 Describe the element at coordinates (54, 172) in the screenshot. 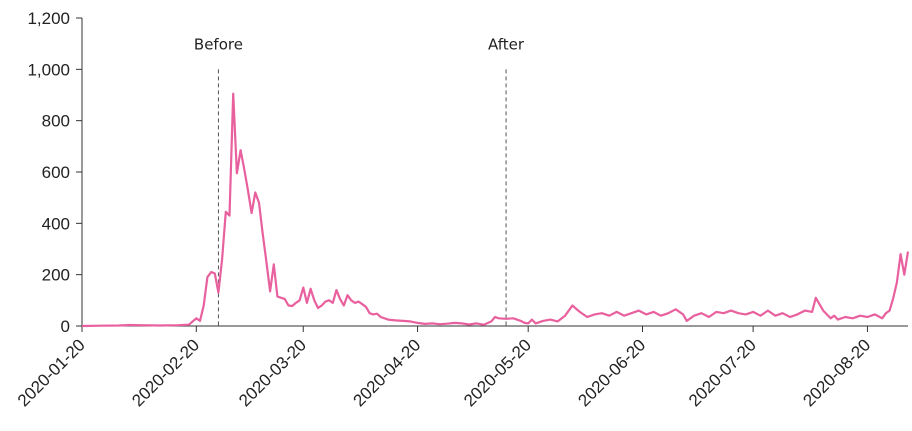

I see `y-axis-ticks: 0 200 400 600 800 1,000 1,200` at that location.